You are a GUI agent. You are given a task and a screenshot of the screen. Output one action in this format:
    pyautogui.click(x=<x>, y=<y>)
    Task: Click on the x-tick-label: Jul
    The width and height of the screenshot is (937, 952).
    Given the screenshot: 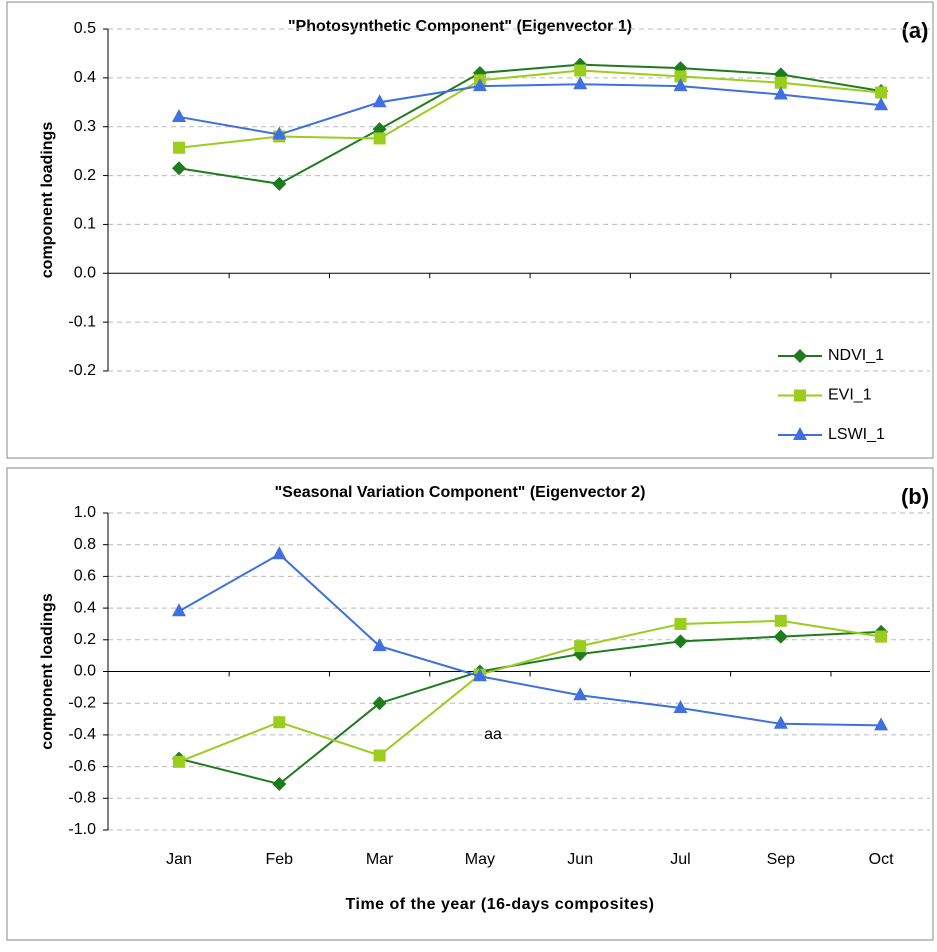 What is the action you would take?
    pyautogui.click(x=680, y=859)
    